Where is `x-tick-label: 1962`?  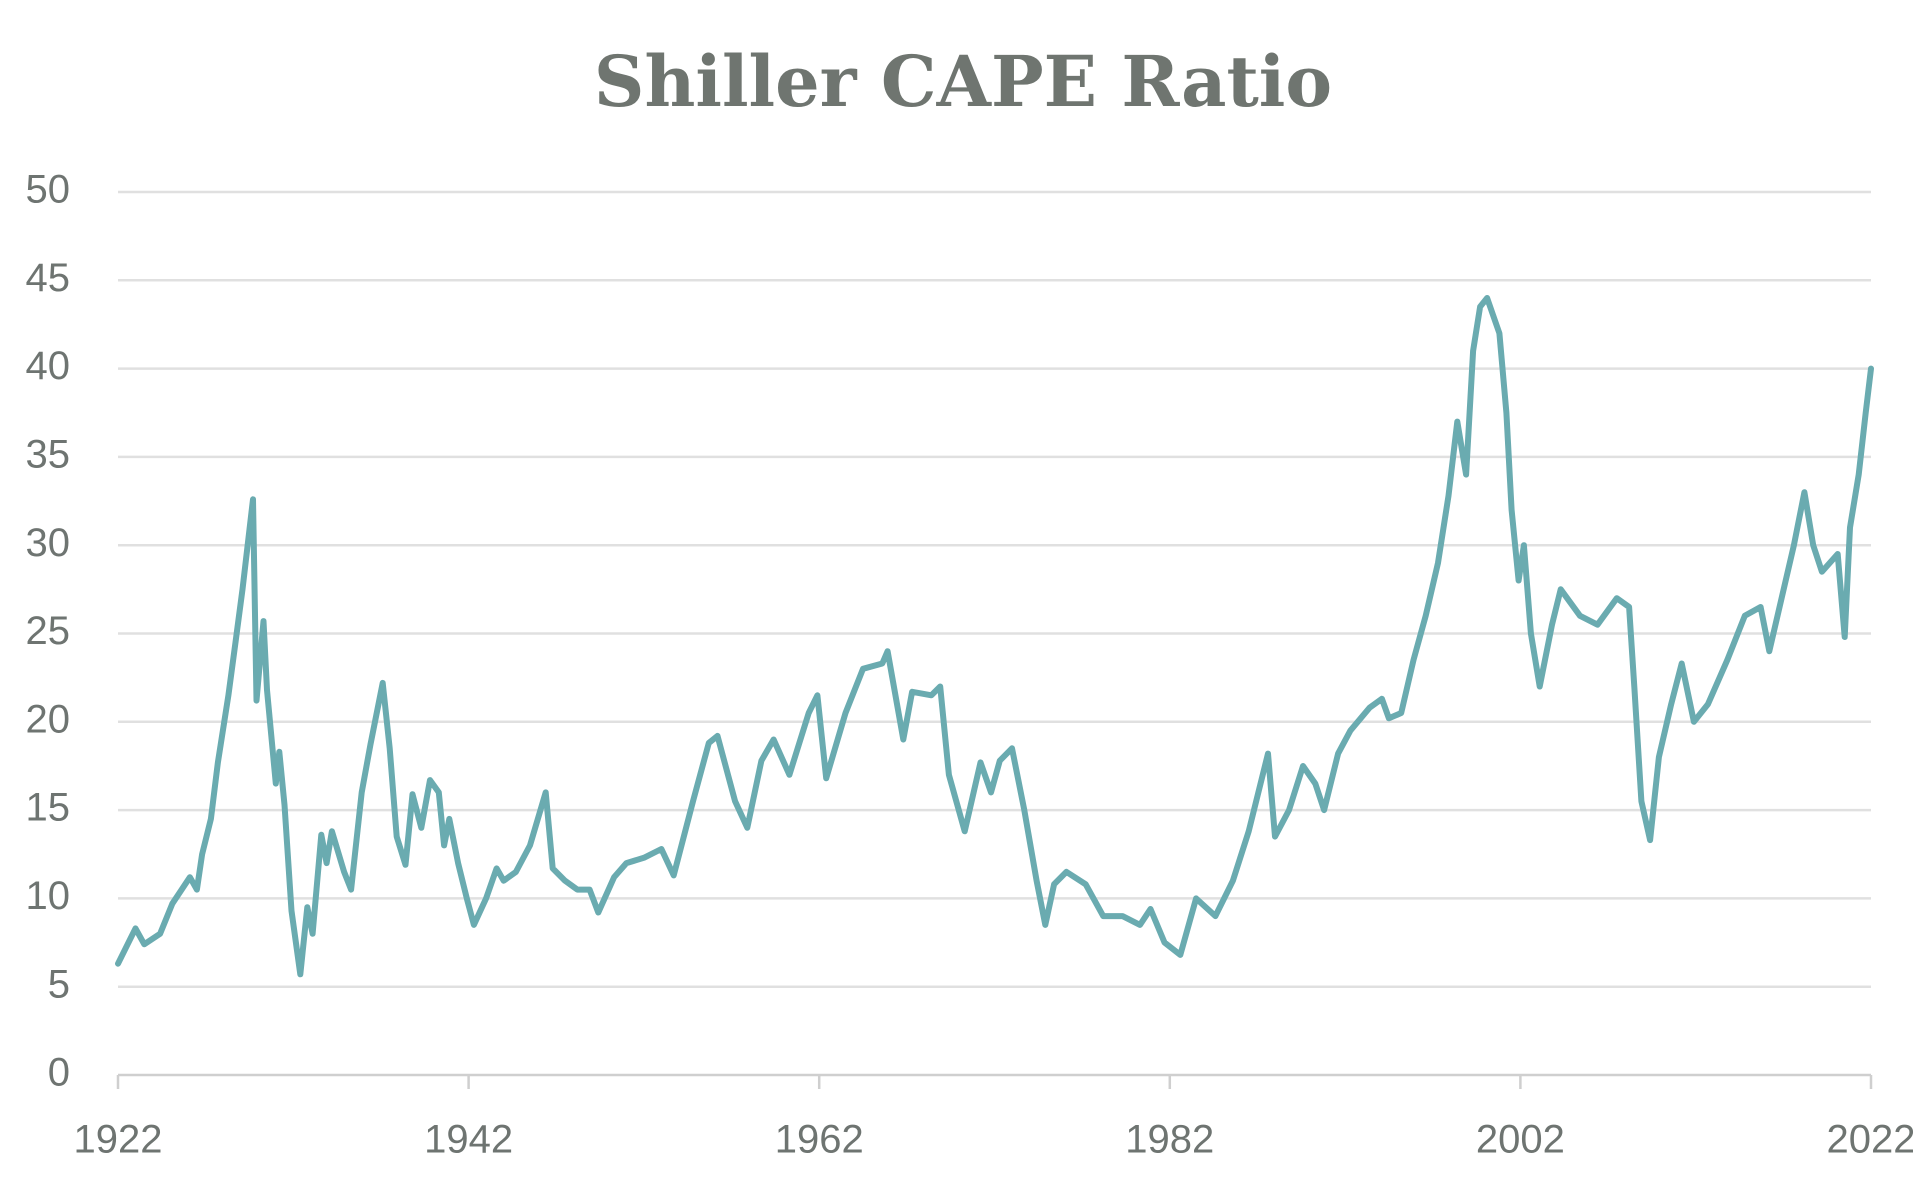 x-tick-label: 1962 is located at coordinates (819, 1140).